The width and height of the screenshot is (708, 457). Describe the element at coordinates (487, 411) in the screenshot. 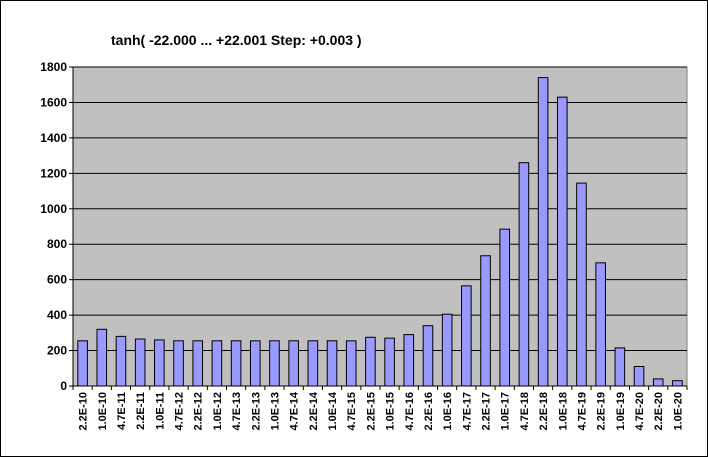

I see `x-tick-label: 2.2E-17` at that location.